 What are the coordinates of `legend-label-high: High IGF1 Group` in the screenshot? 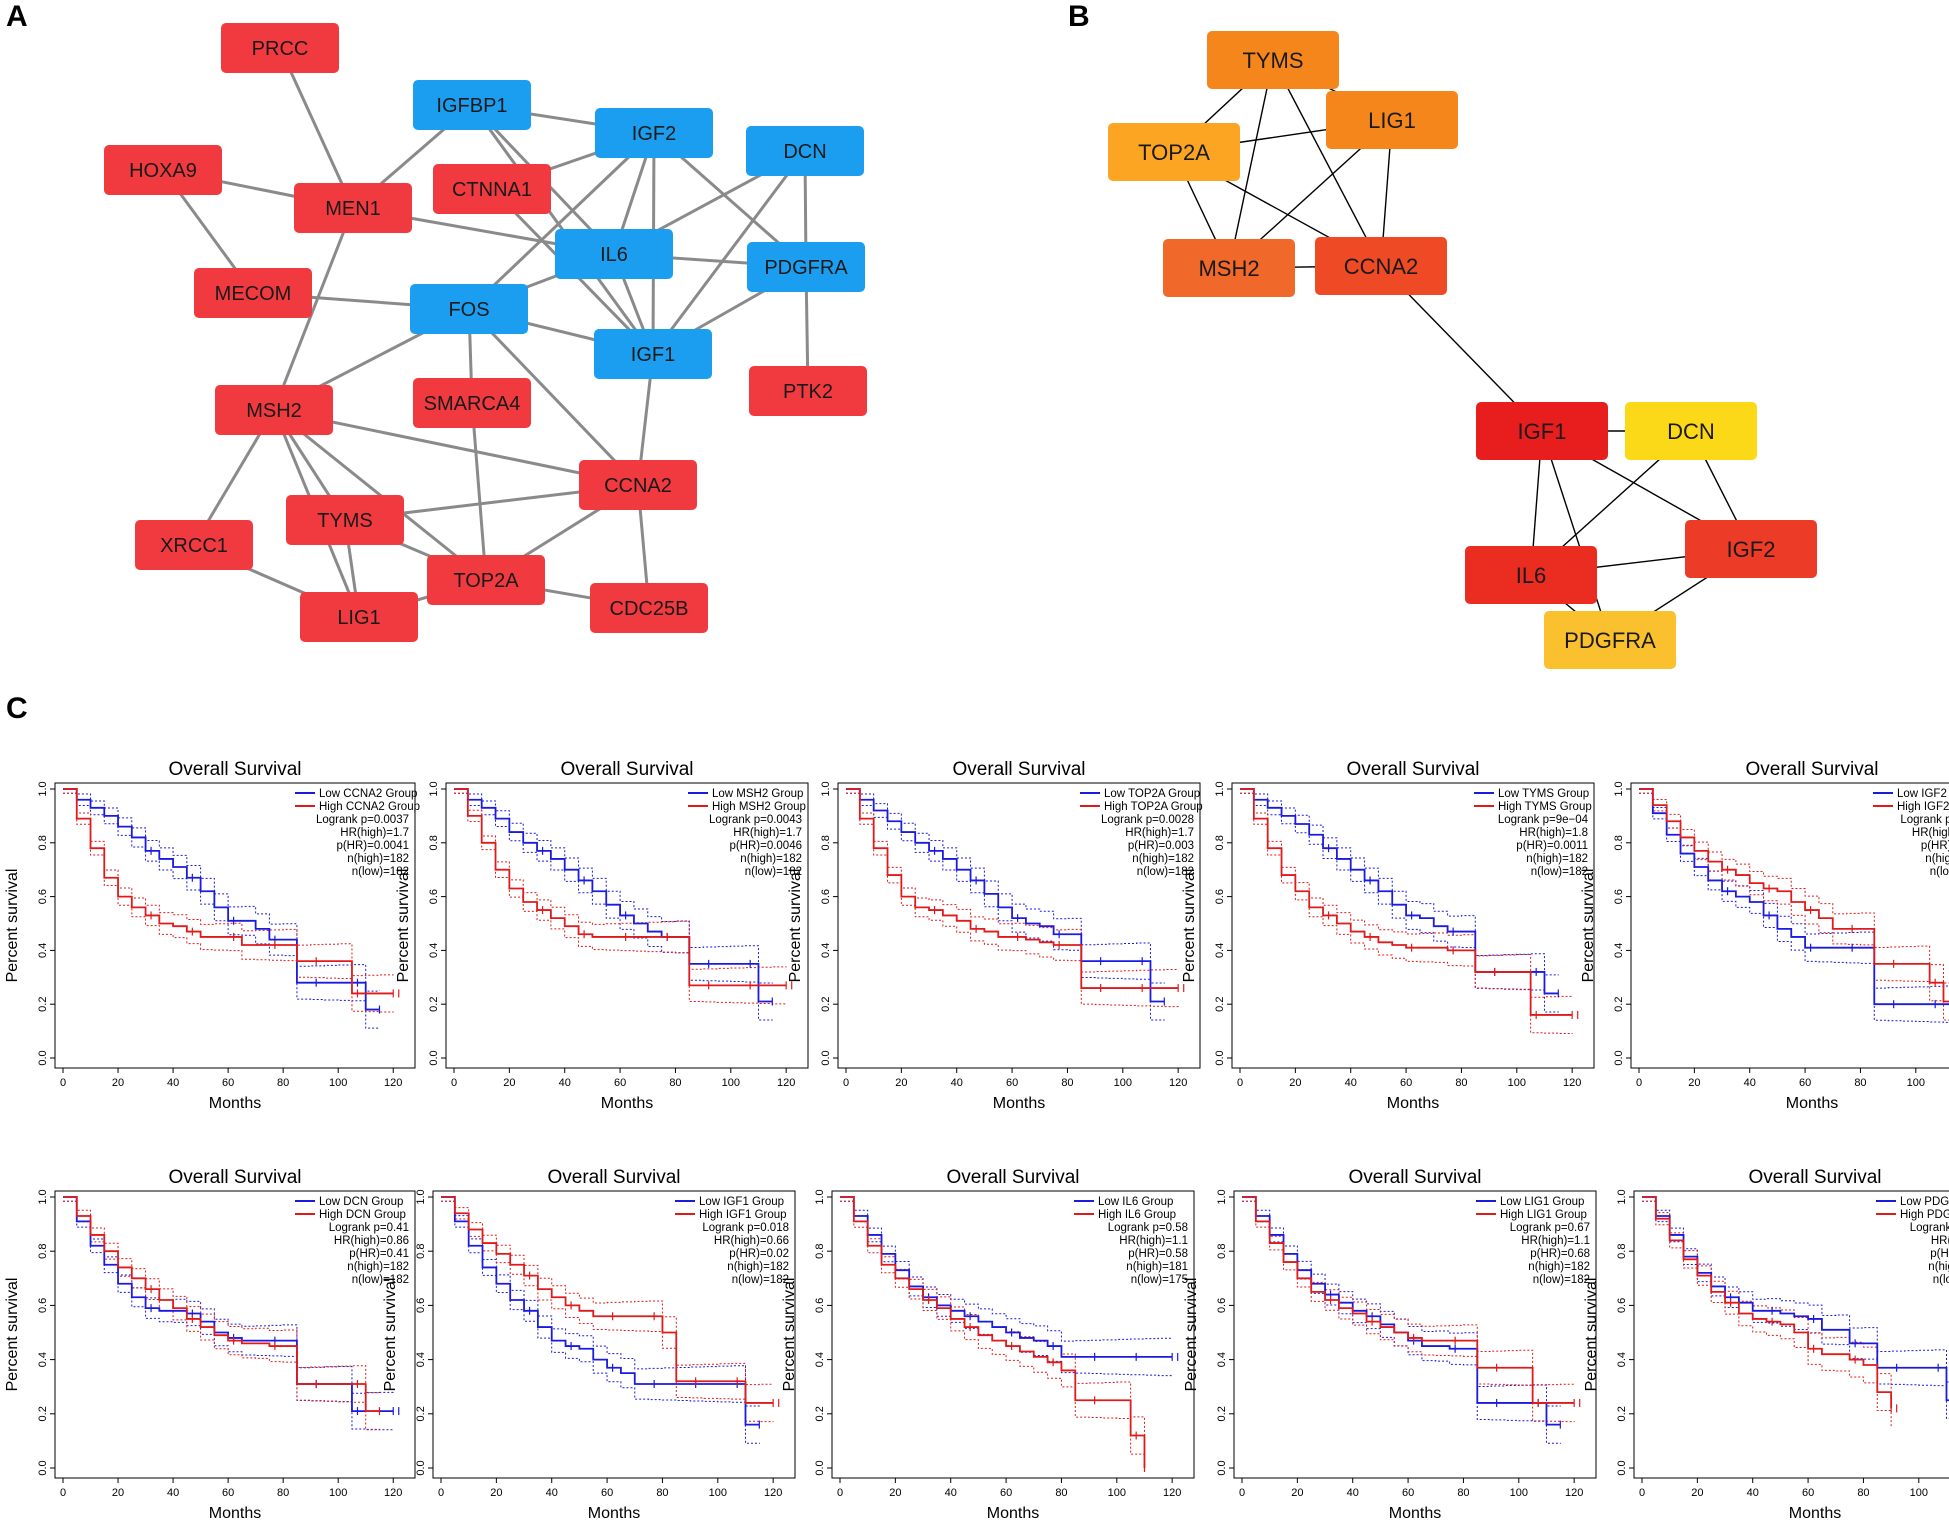 It's located at (743, 1215).